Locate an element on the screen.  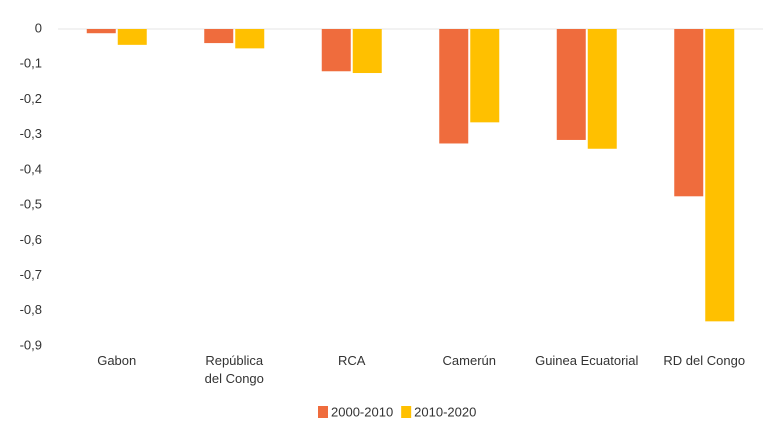
y-tick-label: -0,2 is located at coordinates (31, 98).